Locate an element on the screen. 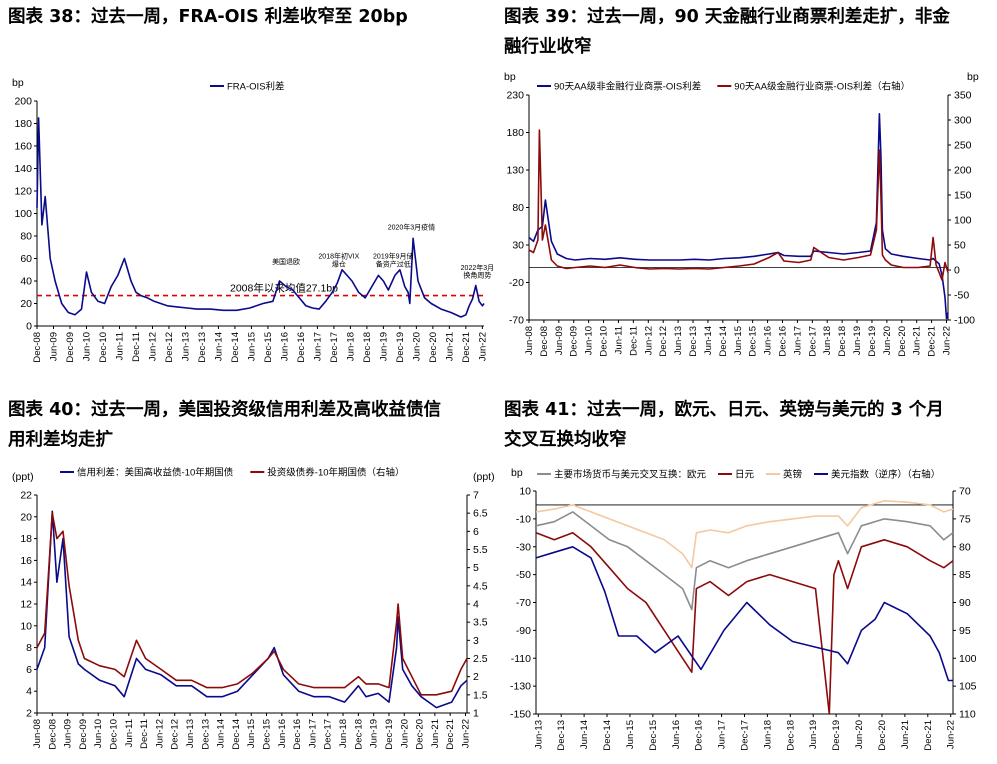 The height and width of the screenshot is (764, 997). x-tick-label: Jun-08 is located at coordinates (37, 733).